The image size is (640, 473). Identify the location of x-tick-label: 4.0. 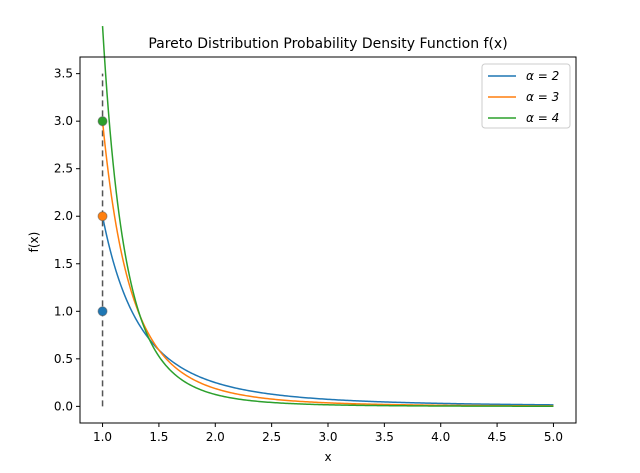
(440, 437).